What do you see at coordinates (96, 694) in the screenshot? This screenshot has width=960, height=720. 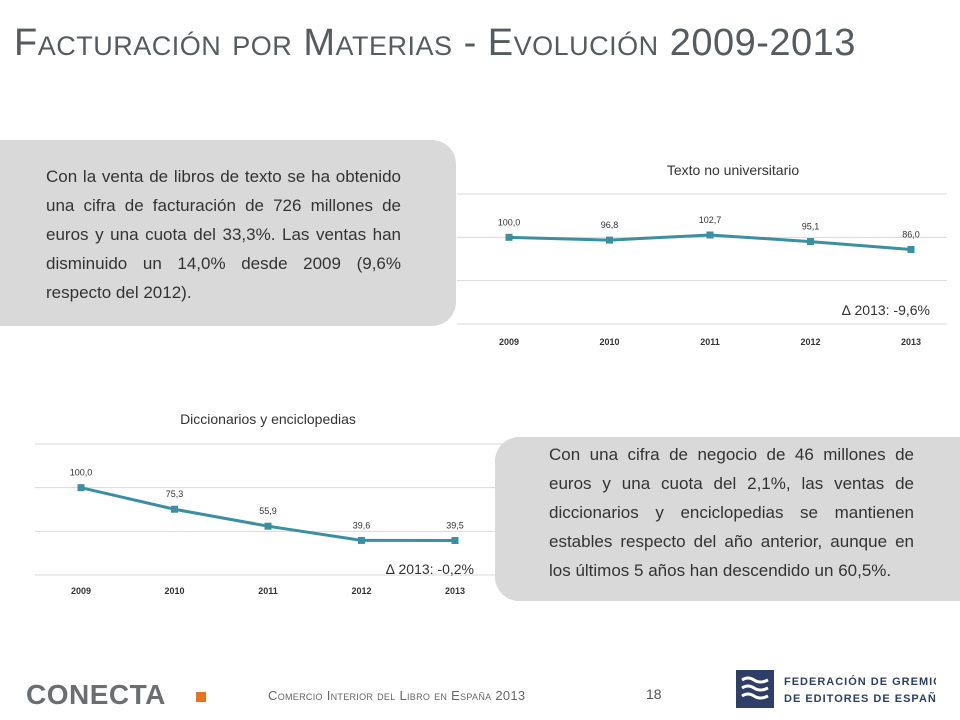 I see `conecta-logo-text: CONECTA` at bounding box center [96, 694].